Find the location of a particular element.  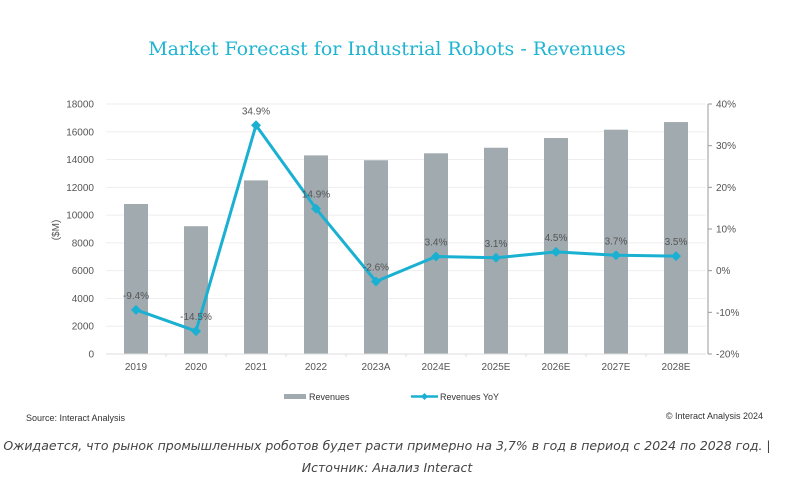

source-note: Source: Interact Analysis is located at coordinates (76, 418).